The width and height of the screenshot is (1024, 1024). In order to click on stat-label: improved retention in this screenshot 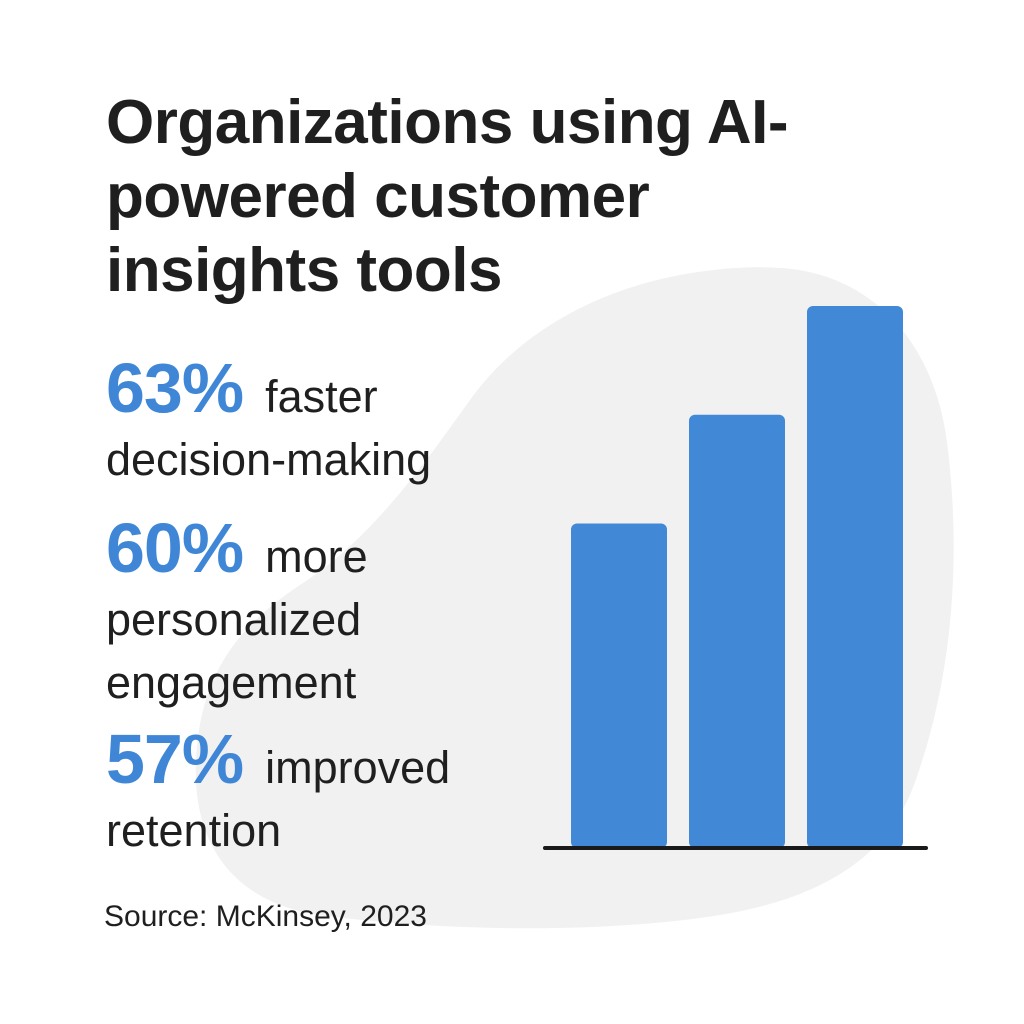, I will do `click(278, 799)`.